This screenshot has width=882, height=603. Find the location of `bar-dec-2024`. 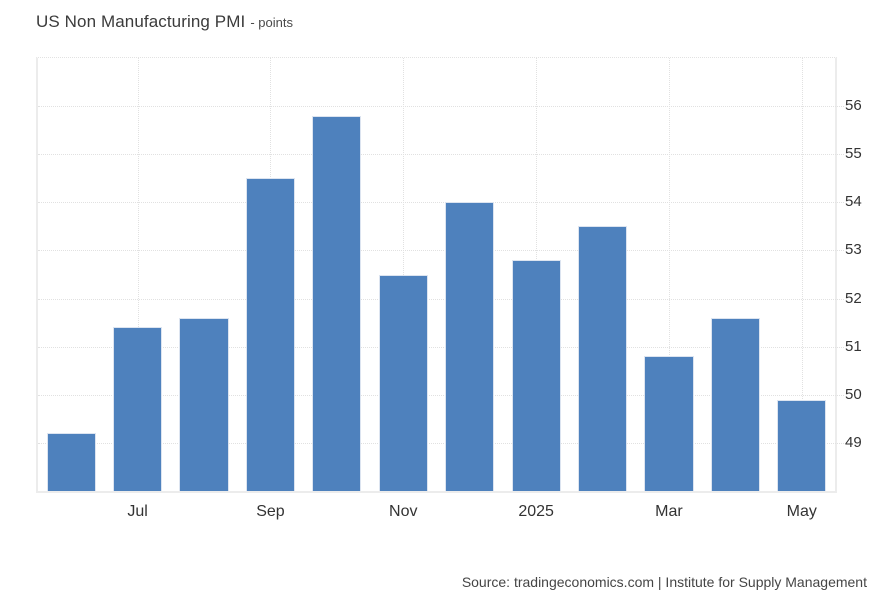

bar-dec-2024 is located at coordinates (470, 346).